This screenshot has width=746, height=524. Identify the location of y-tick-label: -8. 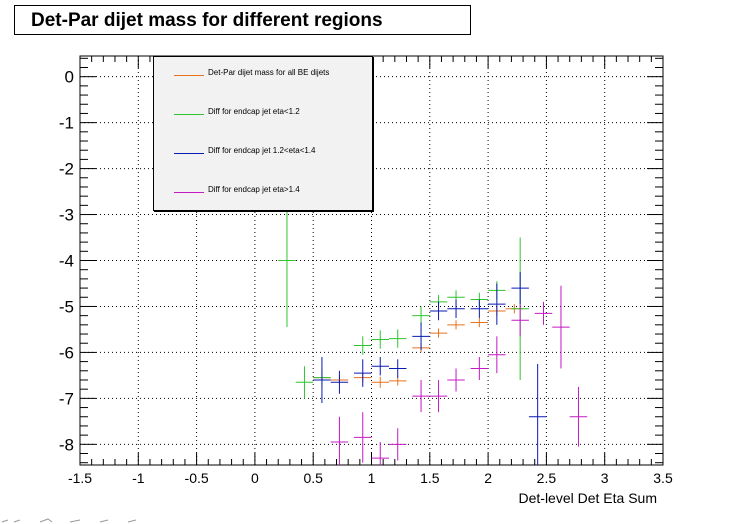
(66, 444).